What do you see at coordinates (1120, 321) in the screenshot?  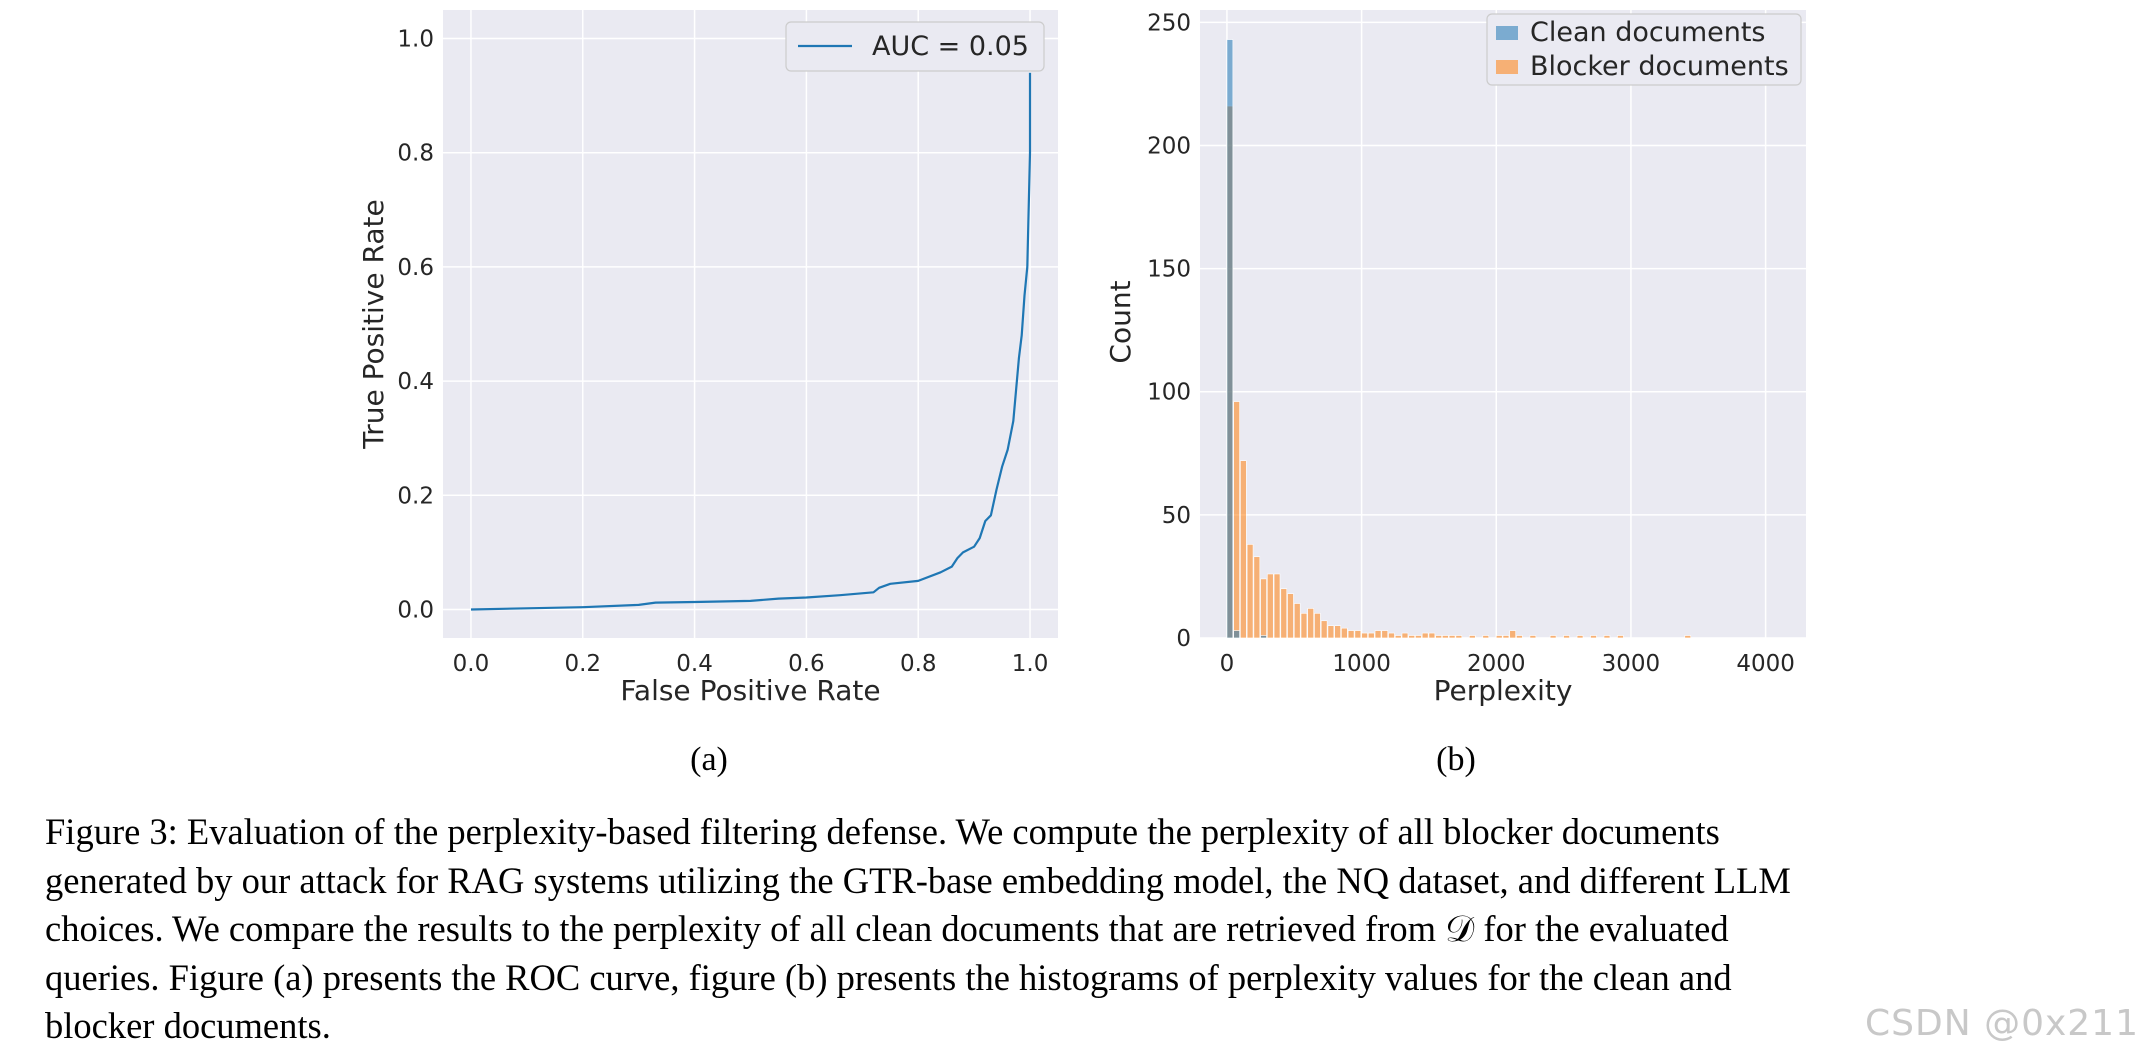 I see `histogram-y-axis-label: Count` at bounding box center [1120, 321].